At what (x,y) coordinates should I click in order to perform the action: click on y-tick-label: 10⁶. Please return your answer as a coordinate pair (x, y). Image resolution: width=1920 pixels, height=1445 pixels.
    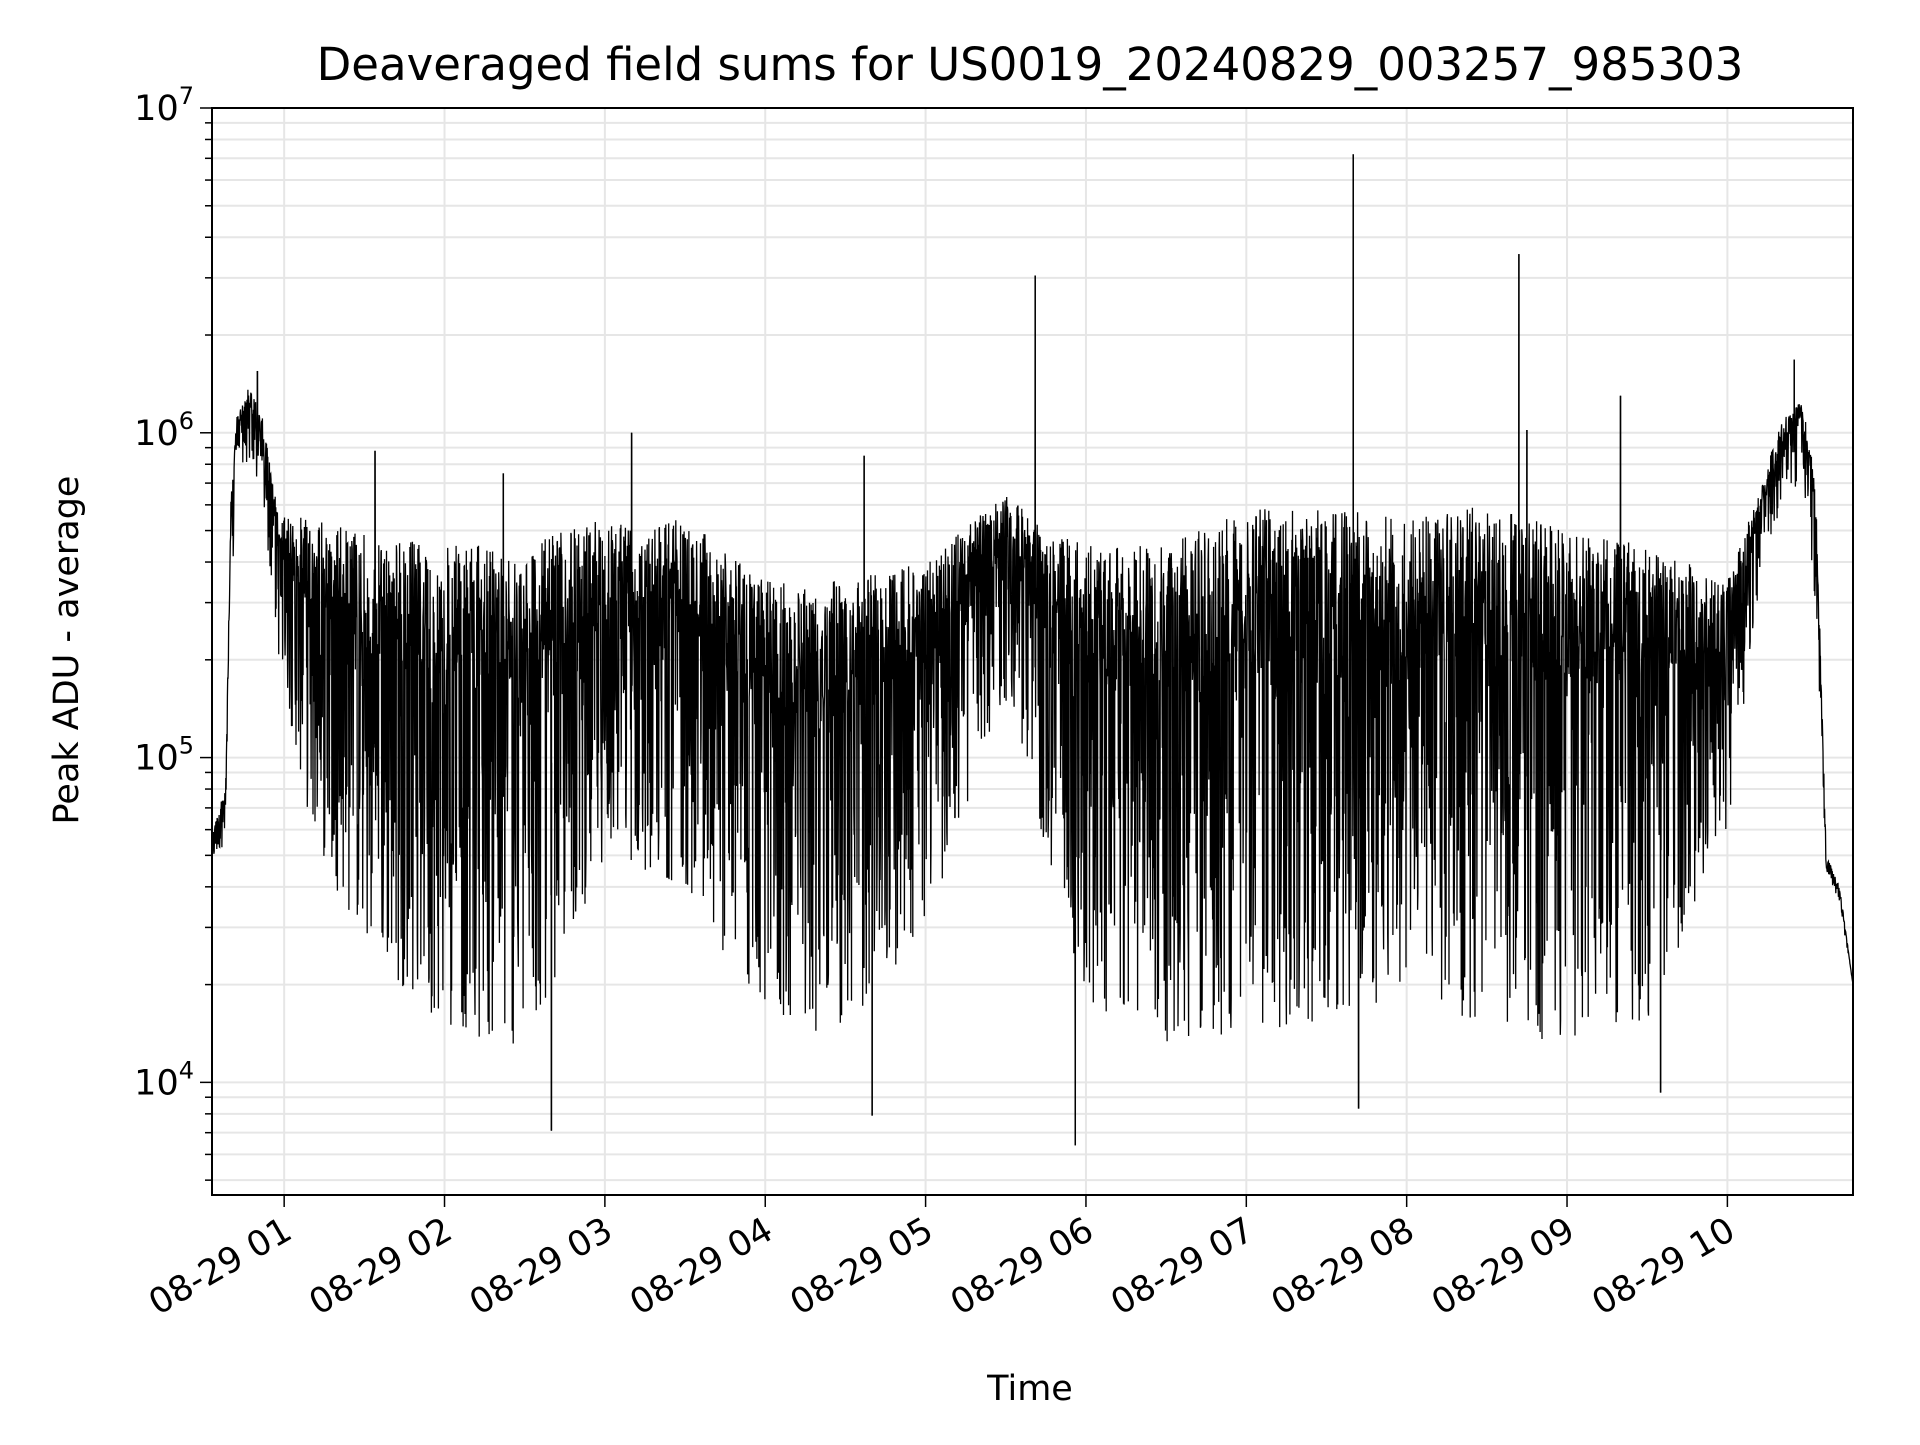
    Looking at the image, I should click on (164, 430).